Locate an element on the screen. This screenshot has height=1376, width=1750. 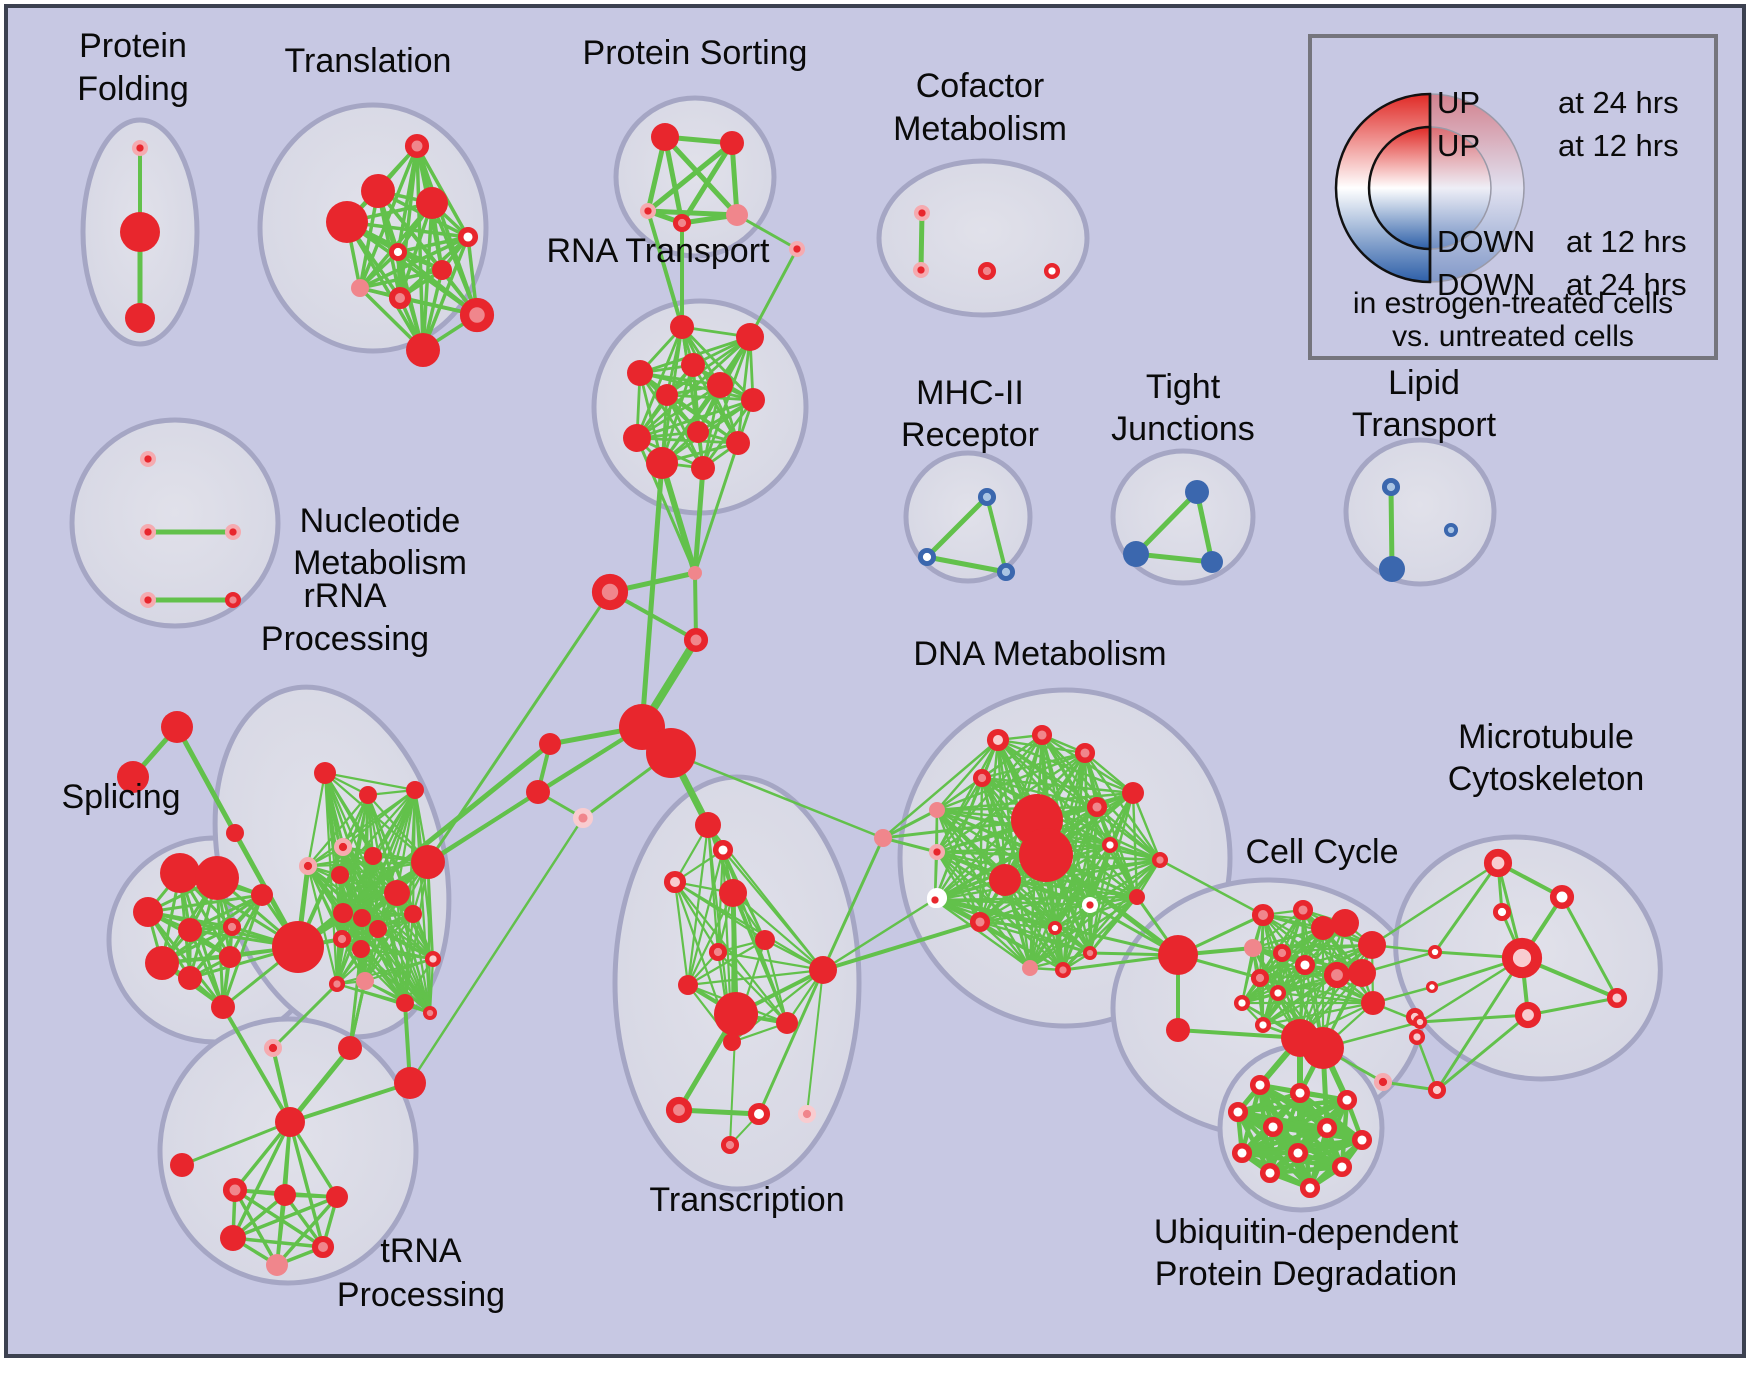
node-D6 is located at coordinates (937, 810).